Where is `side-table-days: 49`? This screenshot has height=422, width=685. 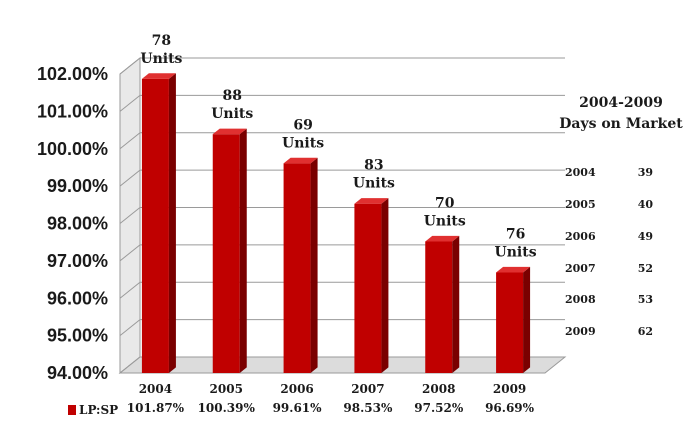 side-table-days: 49 is located at coordinates (645, 236).